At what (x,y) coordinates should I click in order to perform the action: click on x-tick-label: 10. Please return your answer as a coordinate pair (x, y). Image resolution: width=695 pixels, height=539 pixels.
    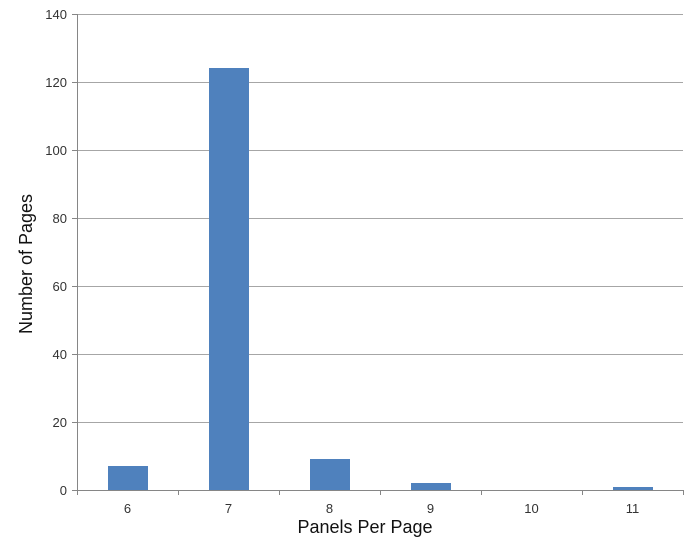
    Looking at the image, I should click on (531, 508).